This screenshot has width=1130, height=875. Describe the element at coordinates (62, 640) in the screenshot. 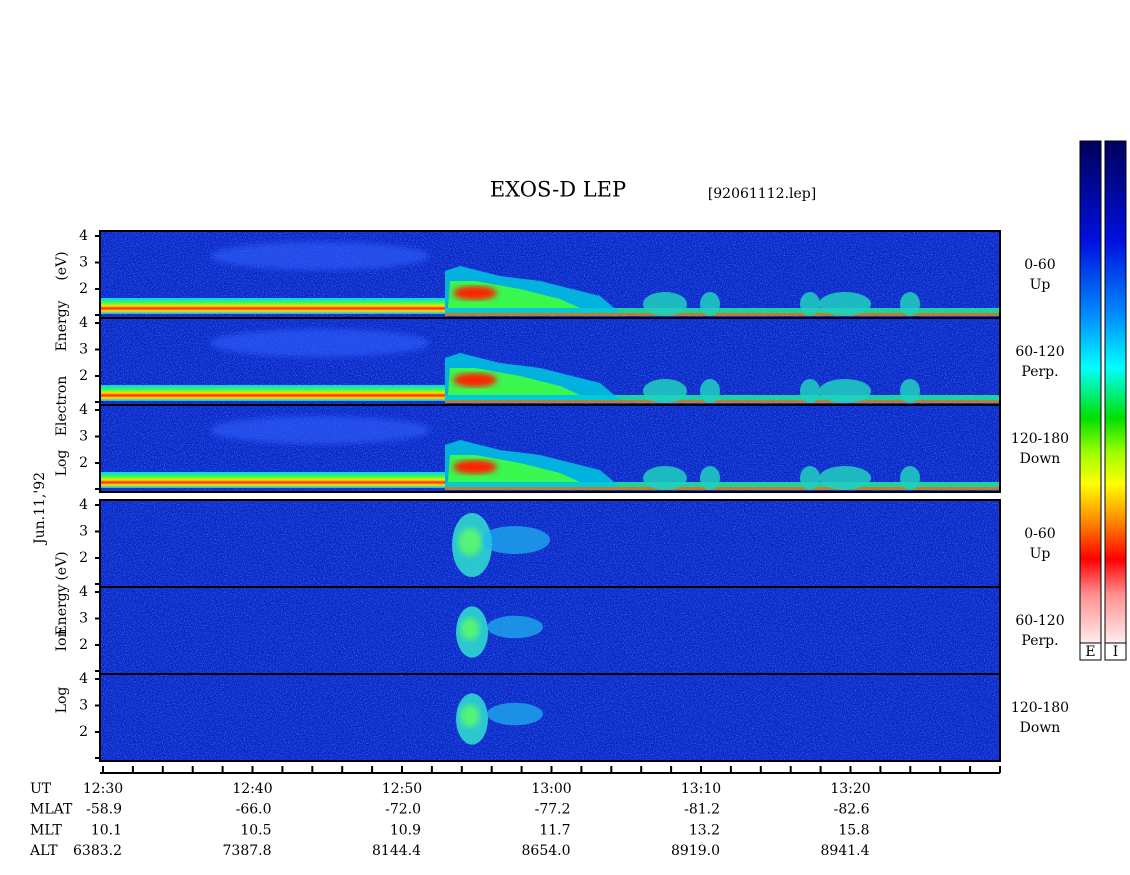

I see `axis-label: Ion` at that location.